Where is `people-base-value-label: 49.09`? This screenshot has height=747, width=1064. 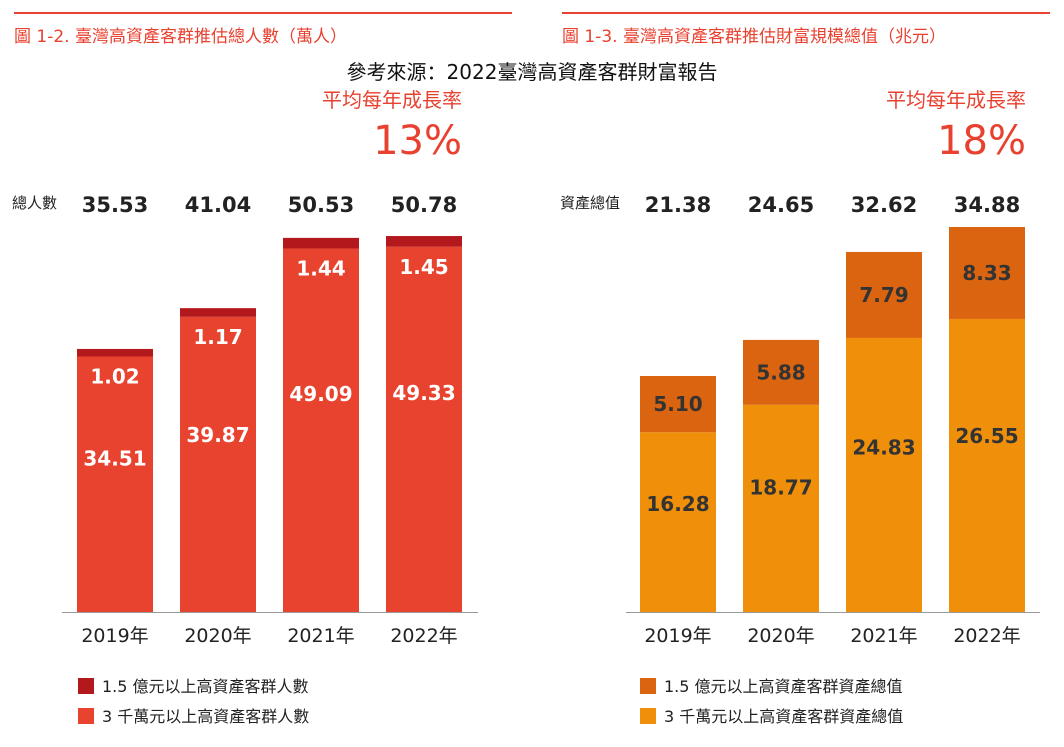
people-base-value-label: 49.09 is located at coordinates (320, 394).